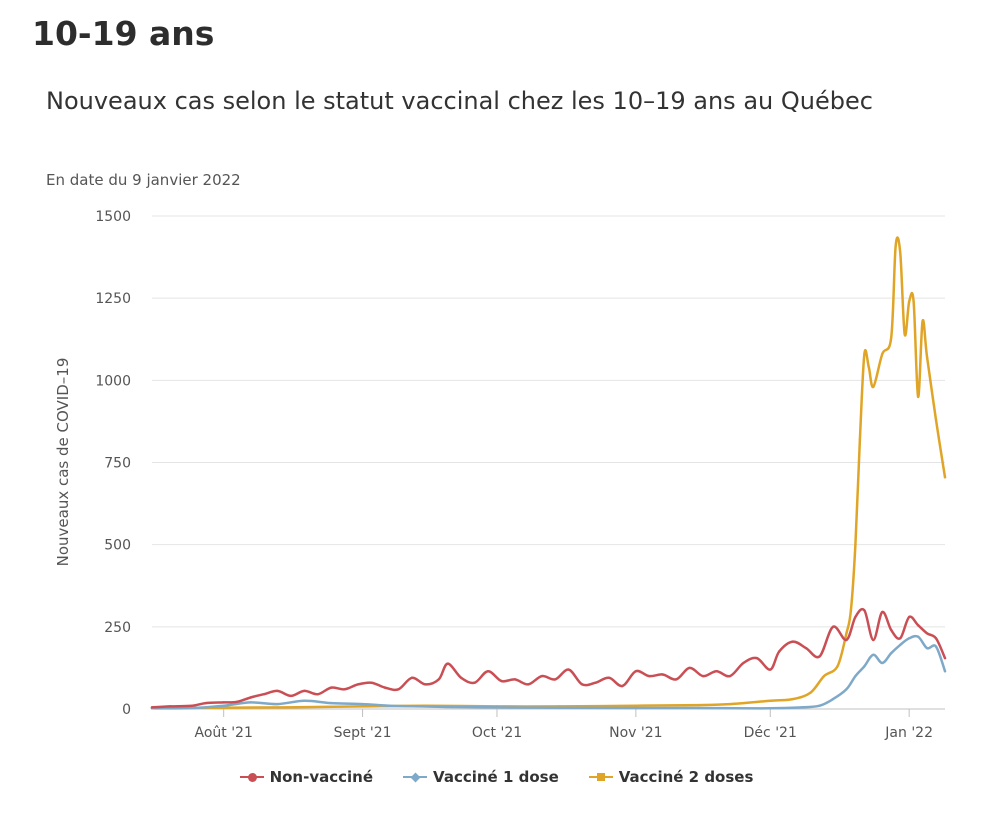  Describe the element at coordinates (415, 777) in the screenshot. I see `legend-diamond-icon` at that location.